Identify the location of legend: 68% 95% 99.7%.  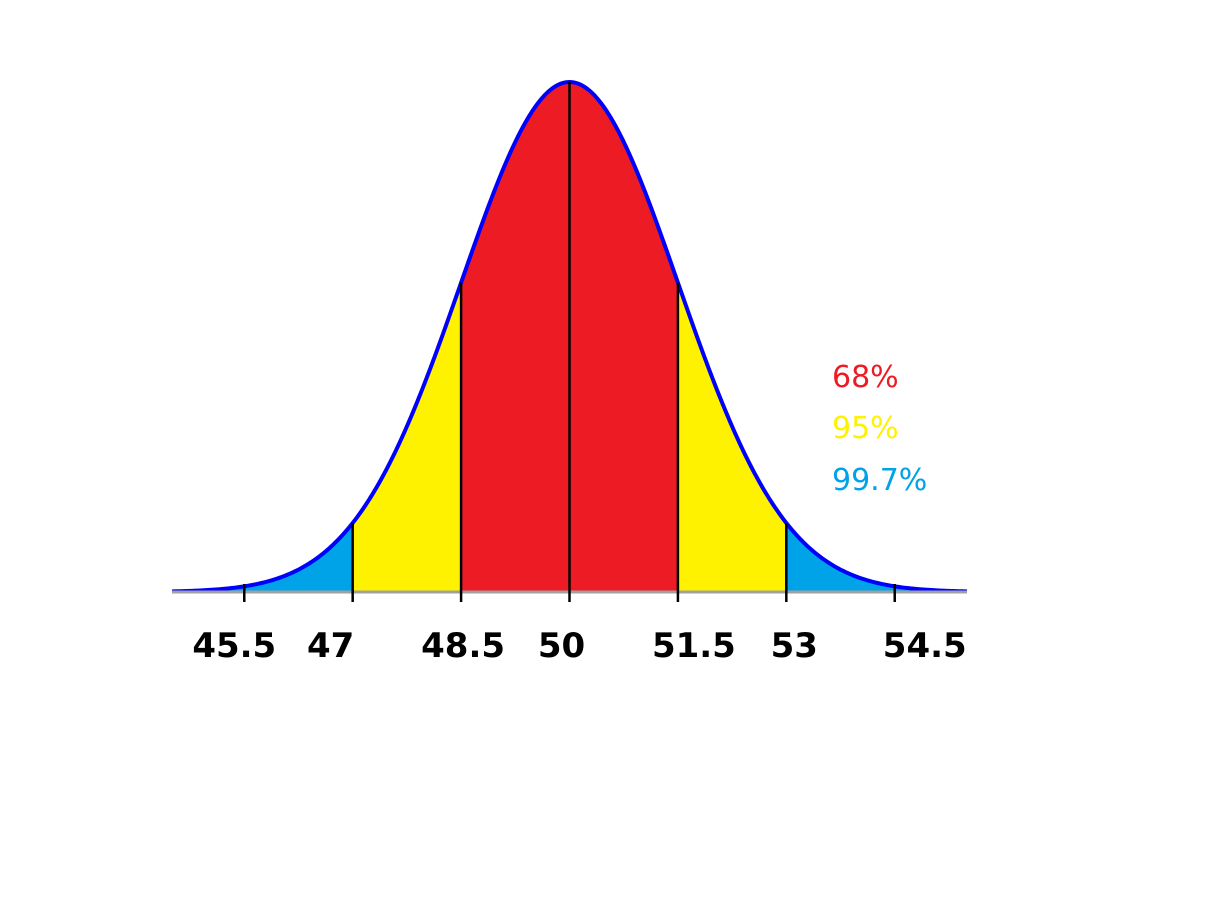
(879, 429).